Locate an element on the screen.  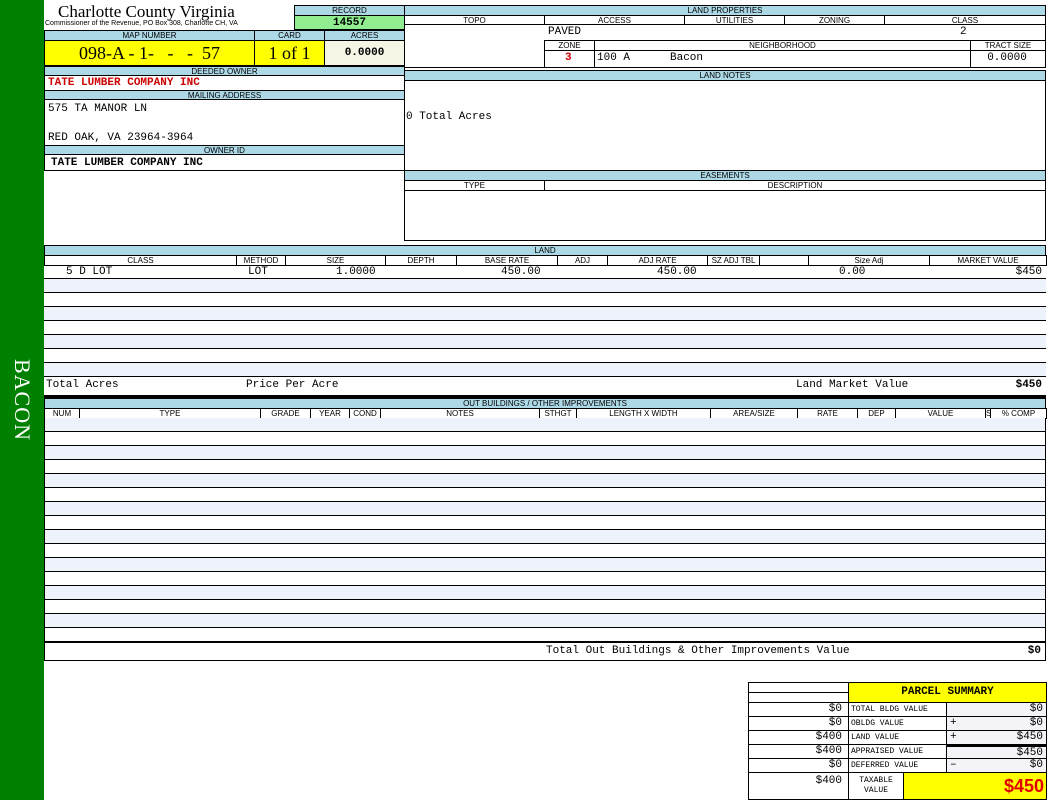
sidebar-label: BACON is located at coordinates (22, 400).